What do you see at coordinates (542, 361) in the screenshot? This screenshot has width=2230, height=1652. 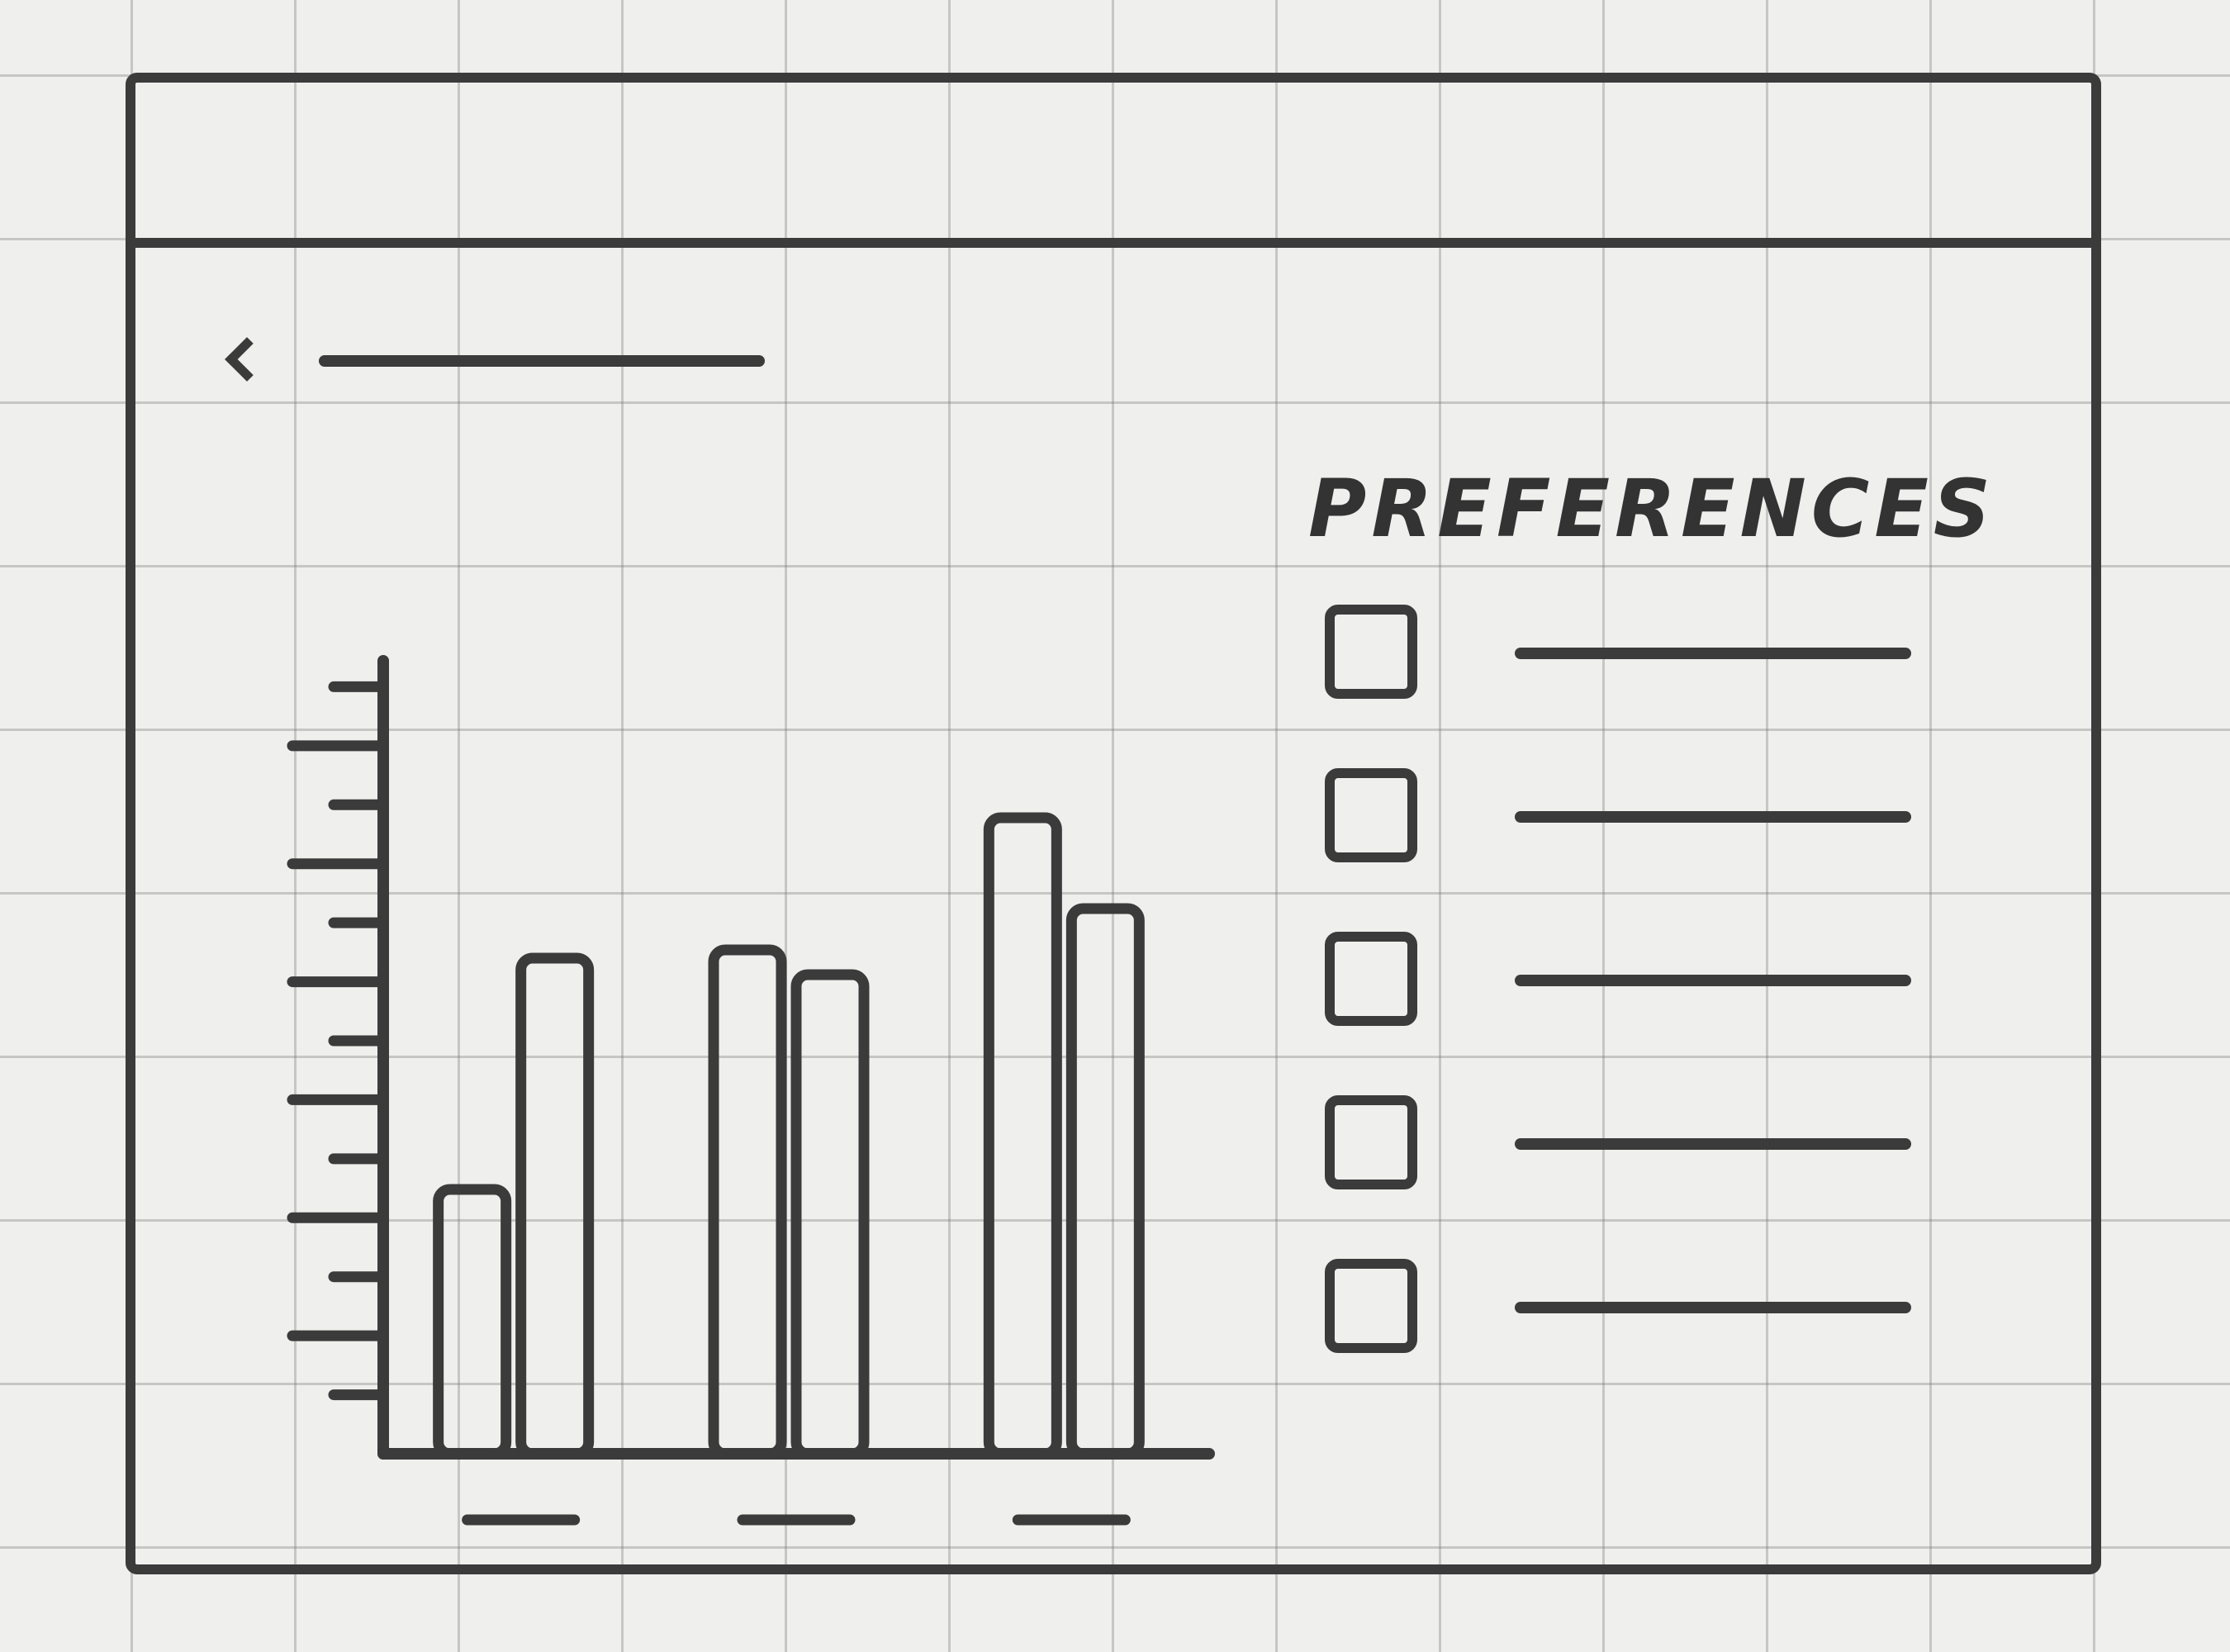 I see `page-title-placeholder` at bounding box center [542, 361].